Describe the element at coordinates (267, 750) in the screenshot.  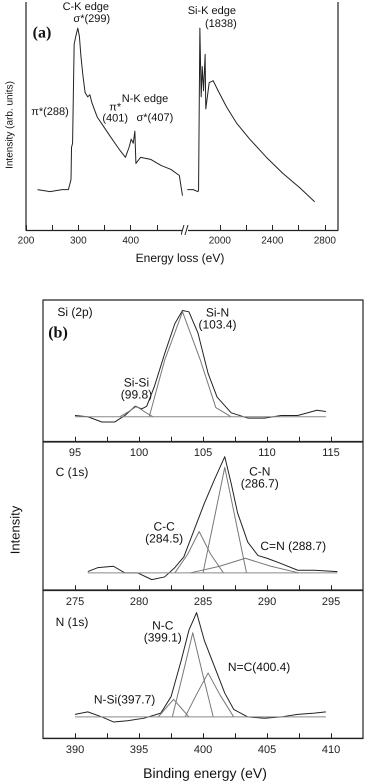
I see `x-tick-label: 405` at that location.